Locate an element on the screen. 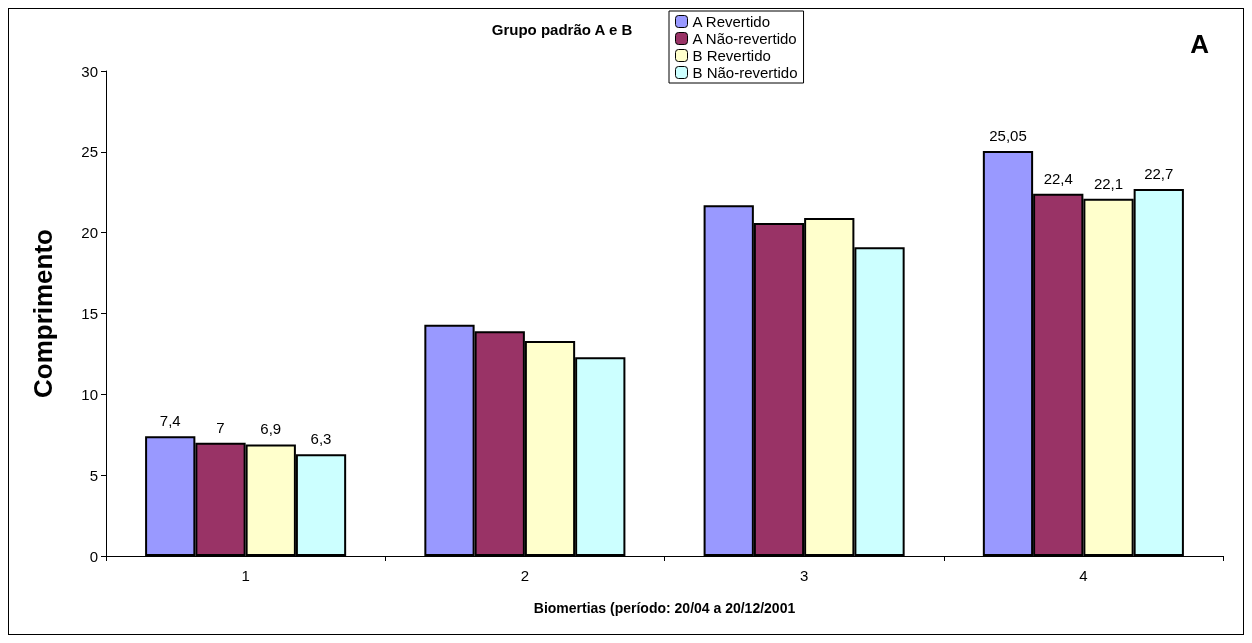 The width and height of the screenshot is (1252, 643). x-tick-label: 2 is located at coordinates (525, 575).